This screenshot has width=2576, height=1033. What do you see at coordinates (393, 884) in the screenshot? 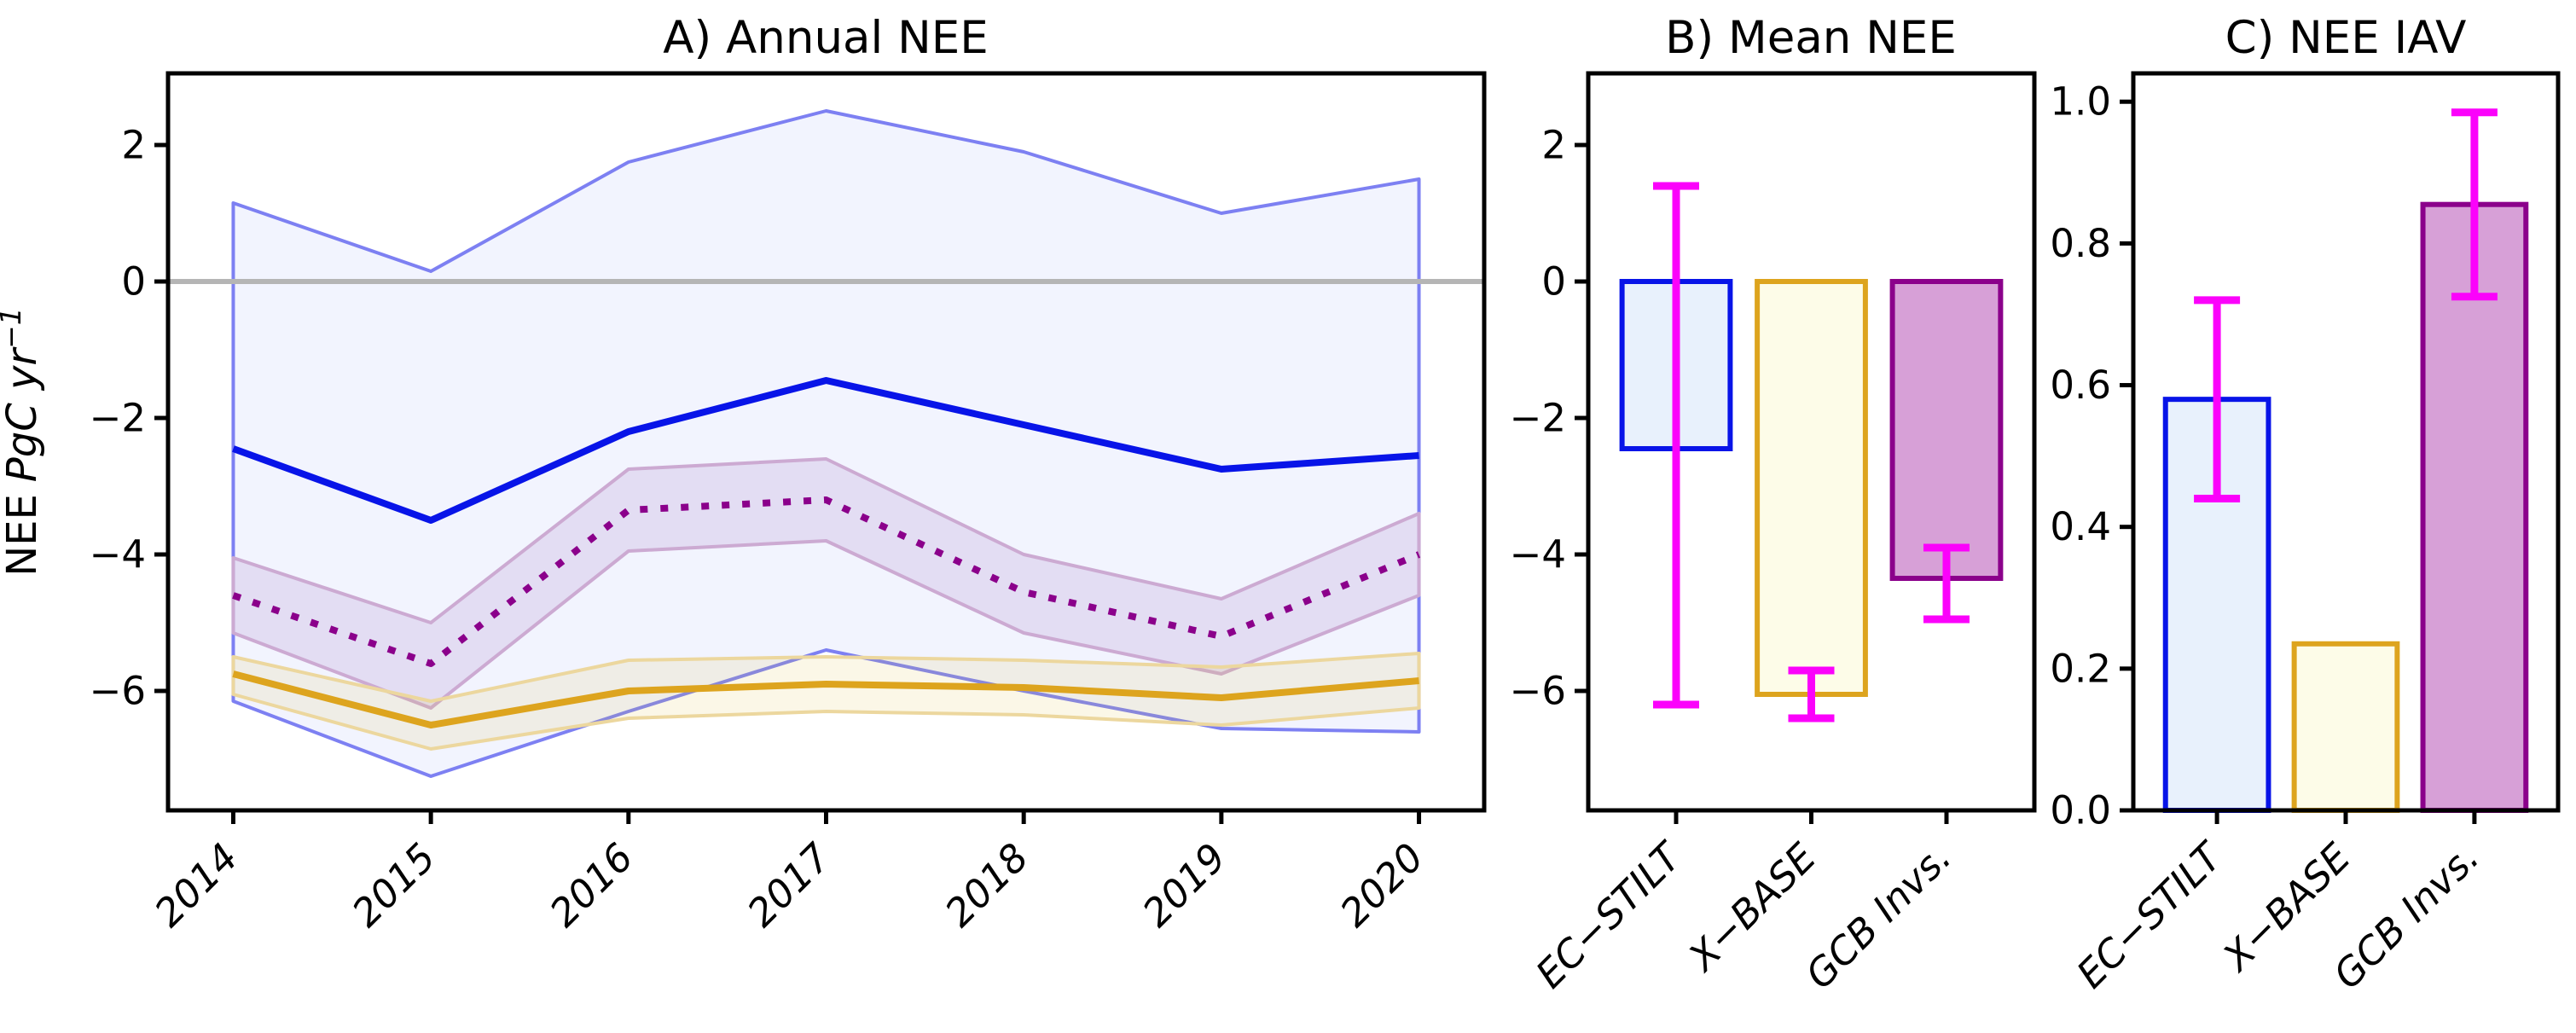
I see `x-tick-label: 2015` at bounding box center [393, 884].